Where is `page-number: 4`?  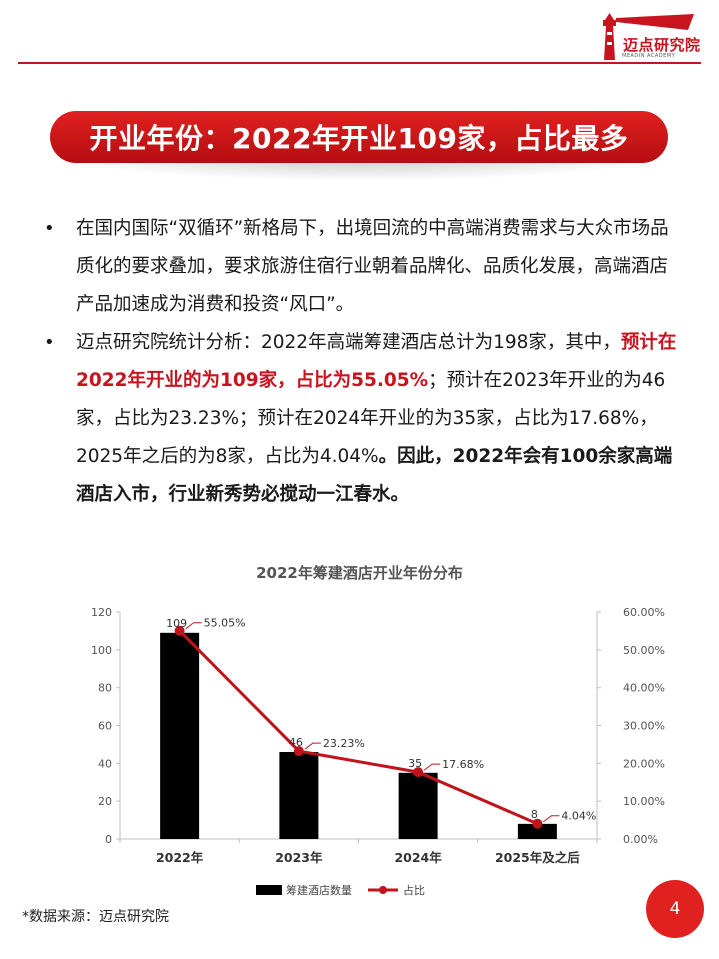
page-number: 4 is located at coordinates (675, 909).